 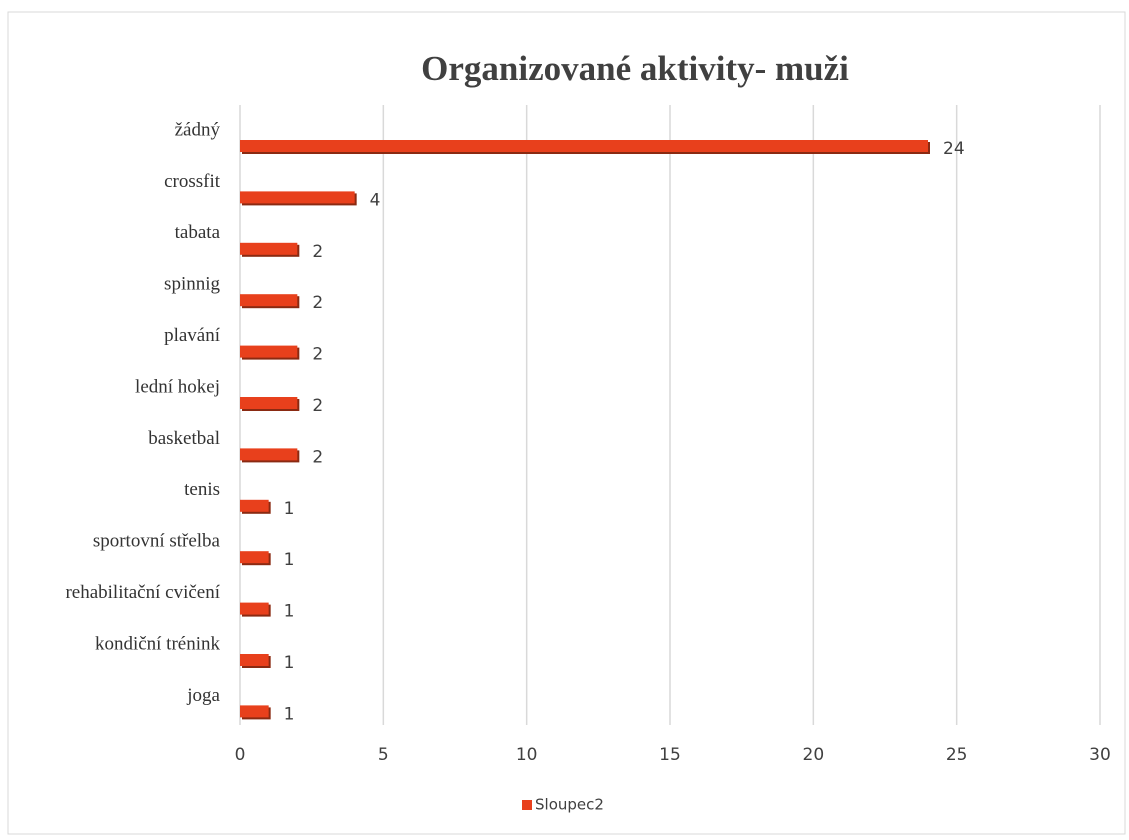 What do you see at coordinates (814, 755) in the screenshot?
I see `x-tick-label: 20` at bounding box center [814, 755].